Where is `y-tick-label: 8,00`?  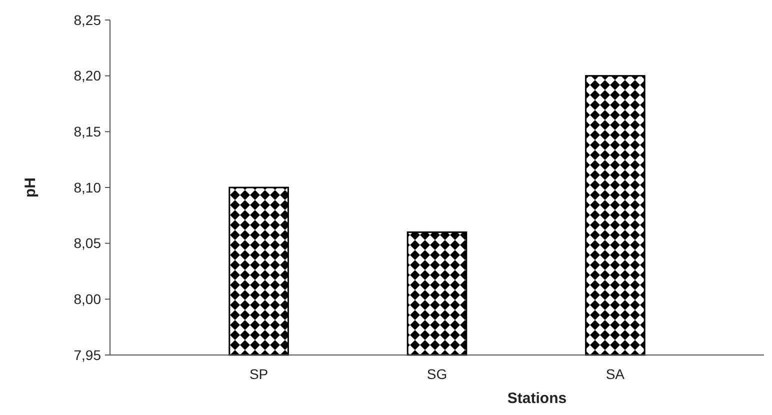 y-tick-label: 8,00 is located at coordinates (88, 299).